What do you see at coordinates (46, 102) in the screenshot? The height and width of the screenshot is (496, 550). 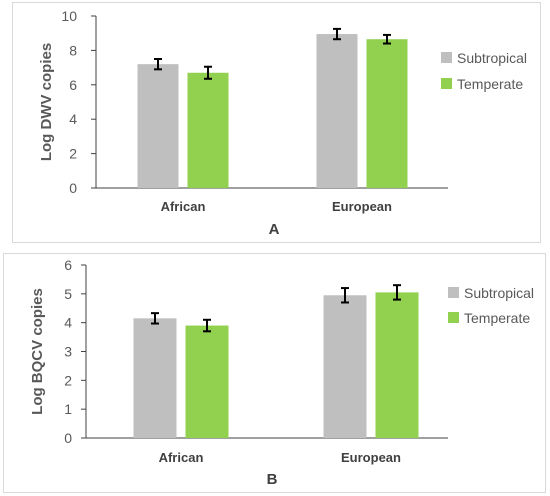 I see `y-axis-label: Log DWV copies` at bounding box center [46, 102].